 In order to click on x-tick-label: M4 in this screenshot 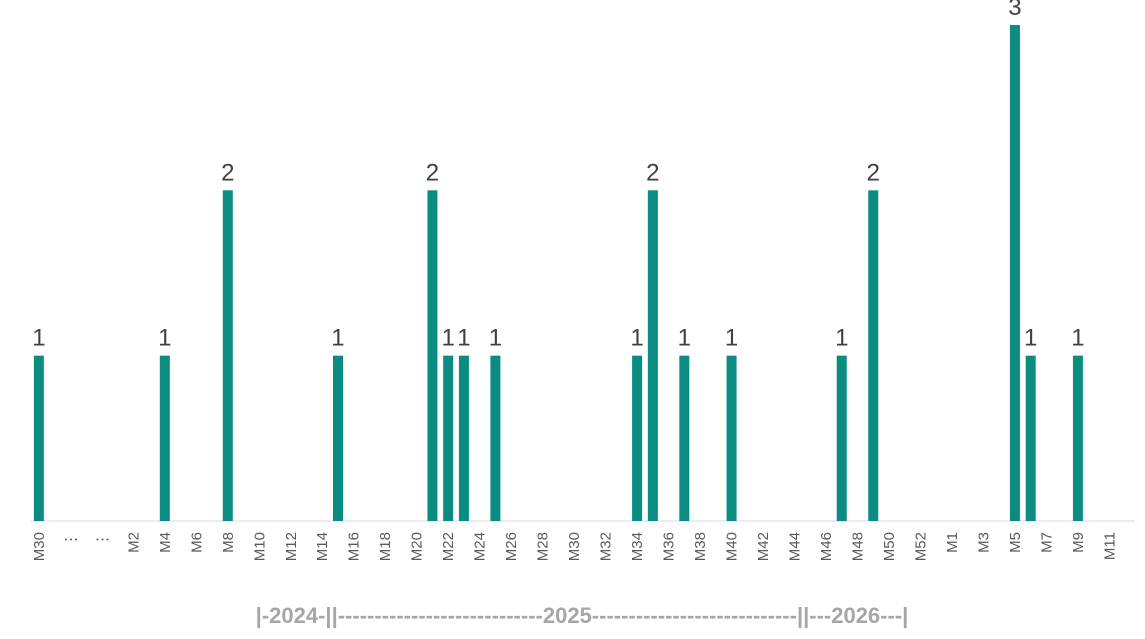, I will do `click(165, 542)`.